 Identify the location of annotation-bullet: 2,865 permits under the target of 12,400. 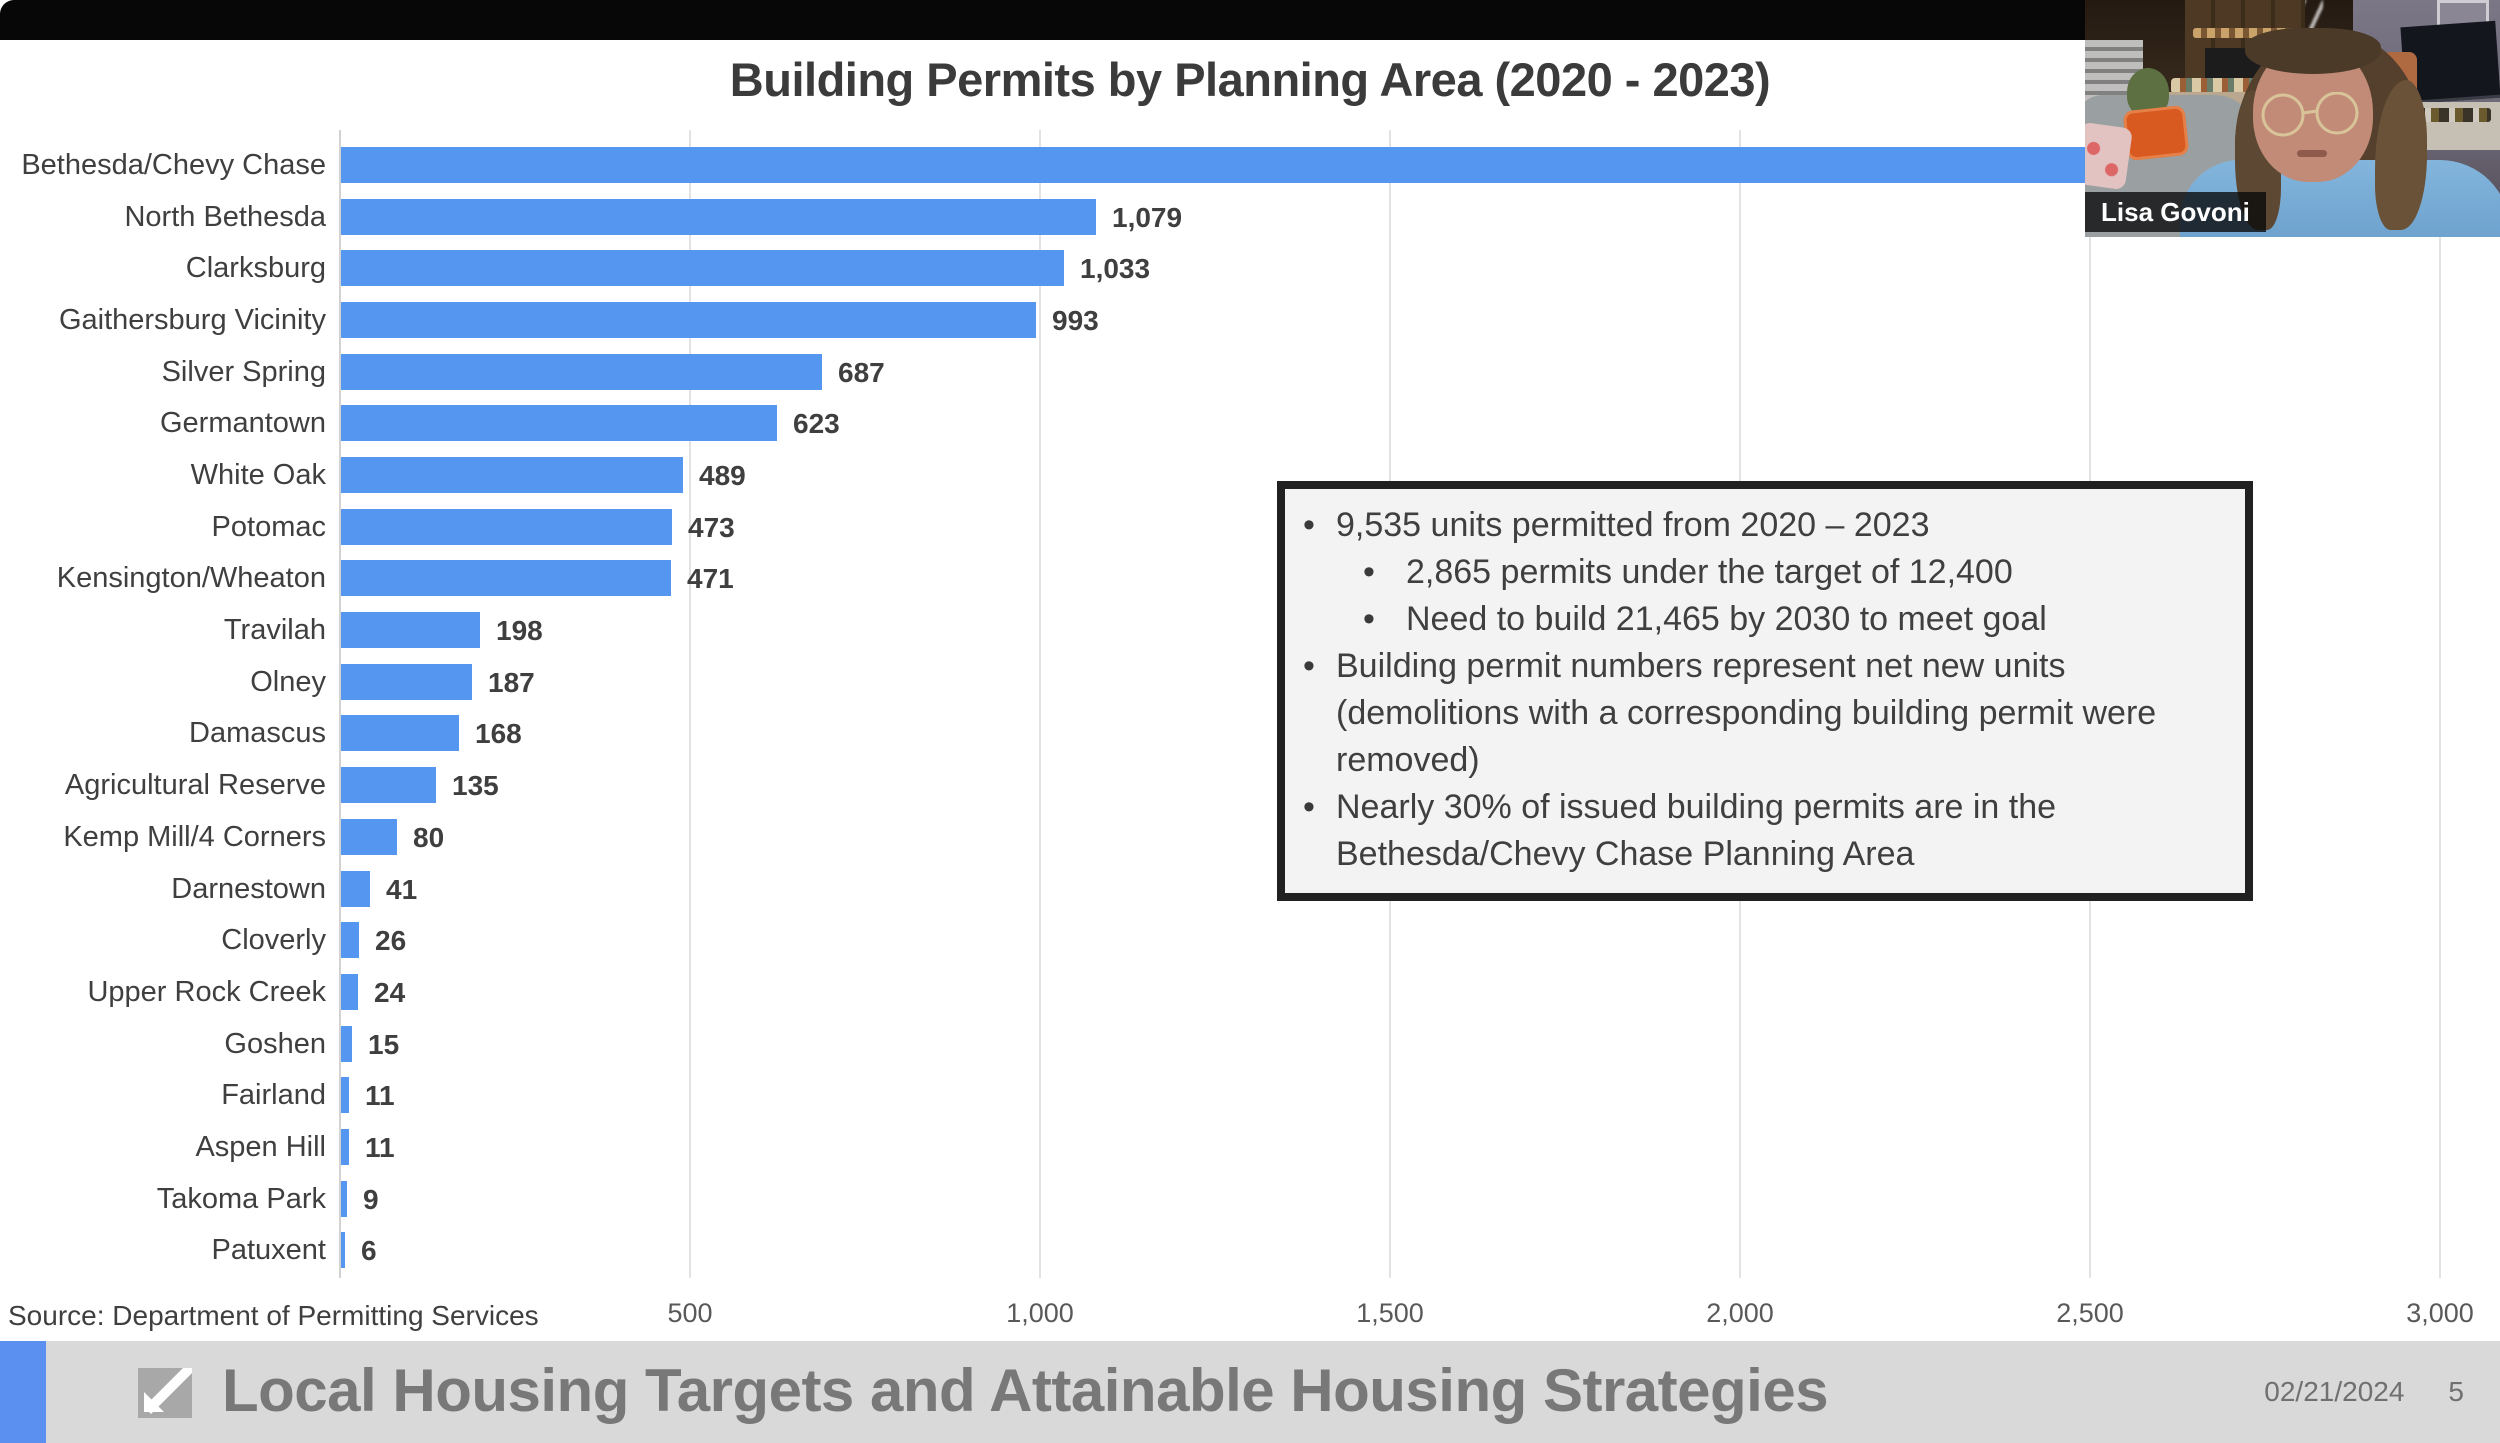
(1764, 572).